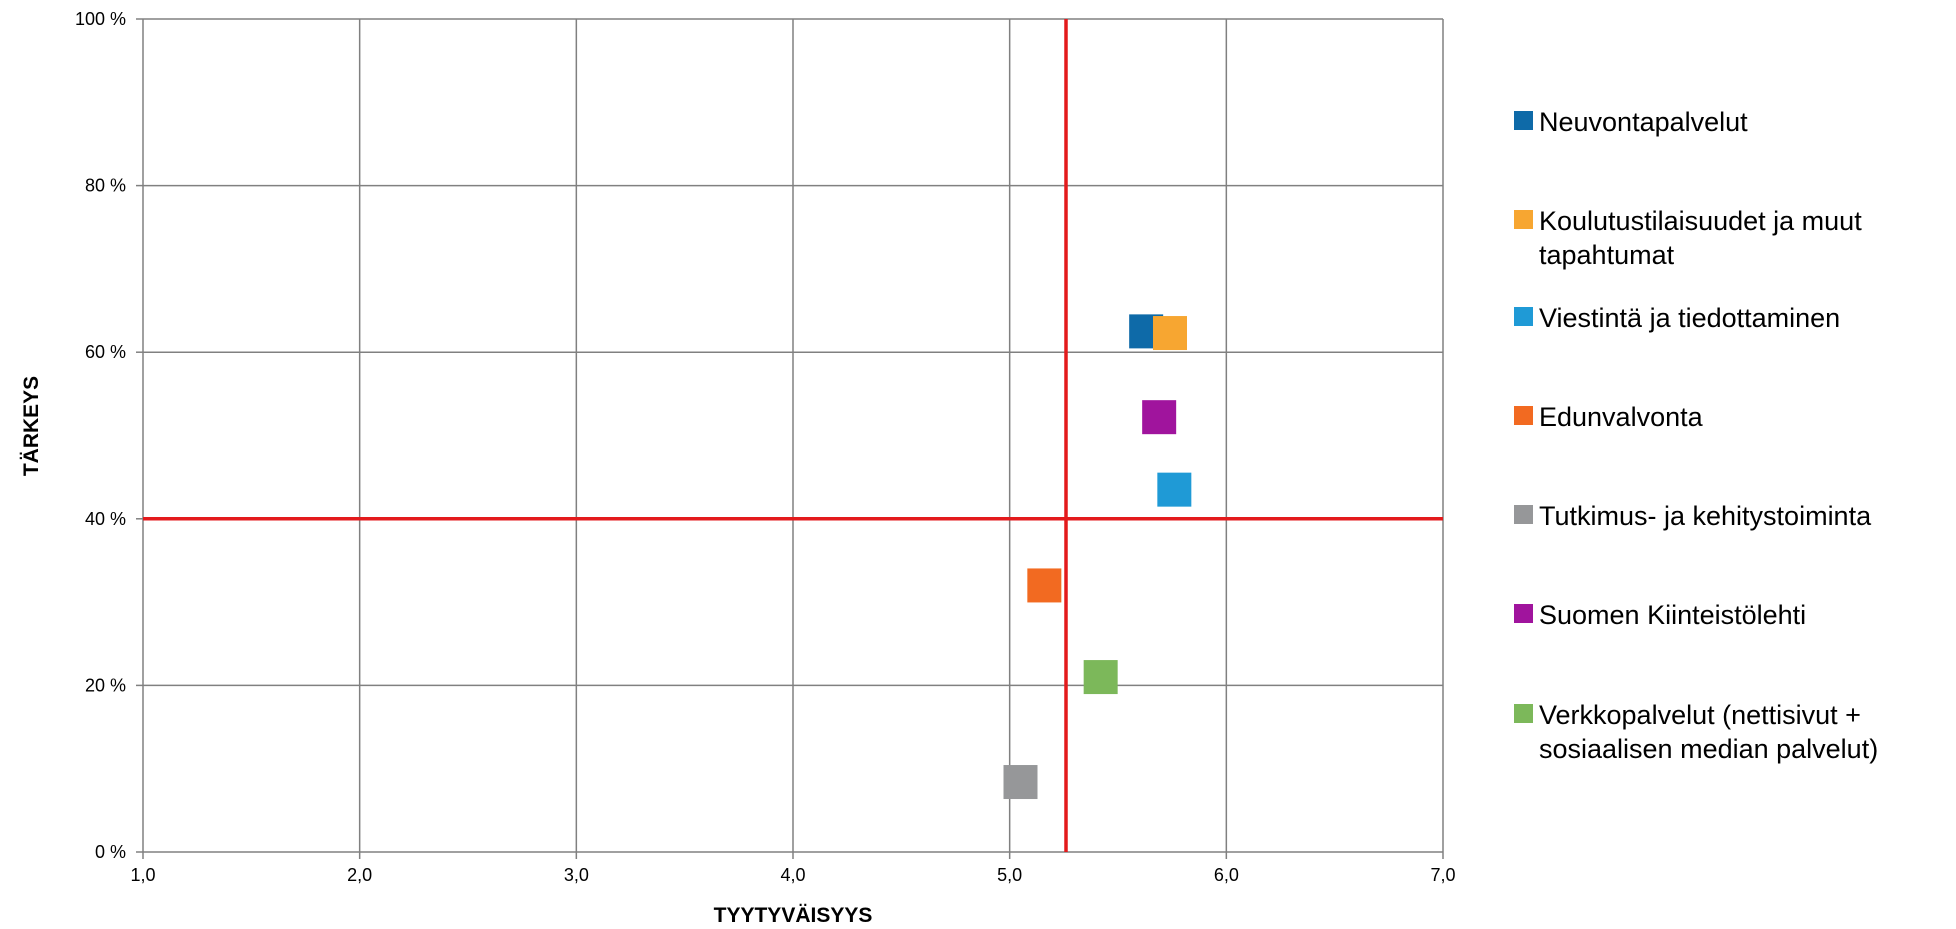  I want to click on x-tick-label: 3,0, so click(576, 875).